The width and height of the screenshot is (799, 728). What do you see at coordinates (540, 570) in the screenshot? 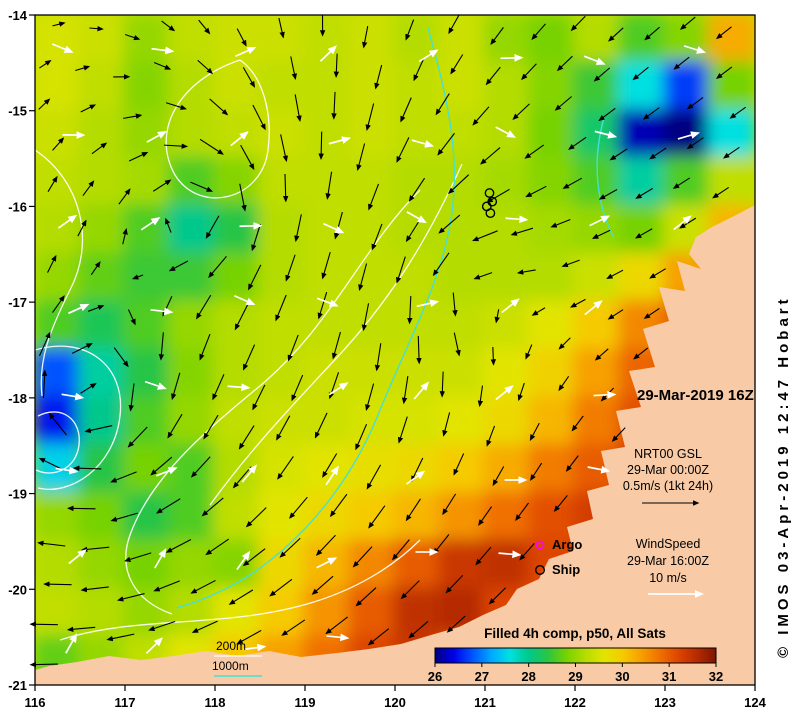
I see `ship-marker-icon` at bounding box center [540, 570].